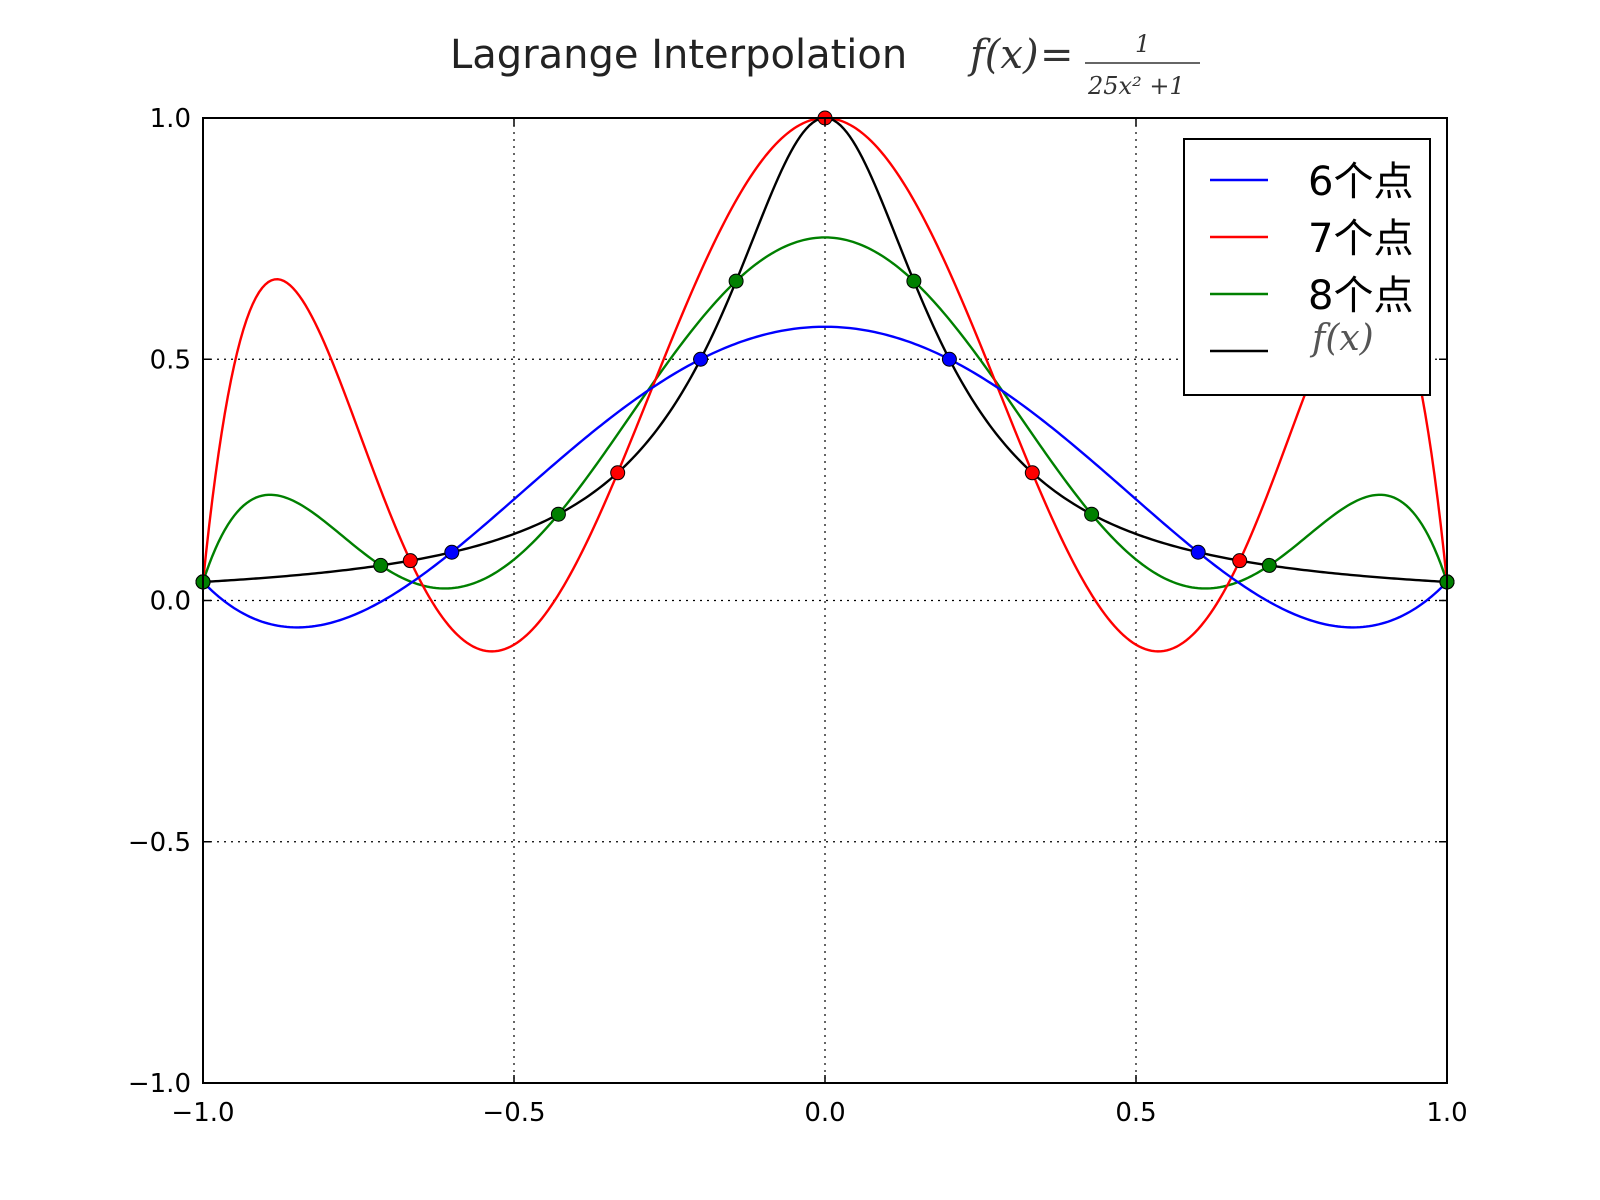 The width and height of the screenshot is (1600, 1200). I want to click on x-tick-label: −0.5, so click(513, 1113).